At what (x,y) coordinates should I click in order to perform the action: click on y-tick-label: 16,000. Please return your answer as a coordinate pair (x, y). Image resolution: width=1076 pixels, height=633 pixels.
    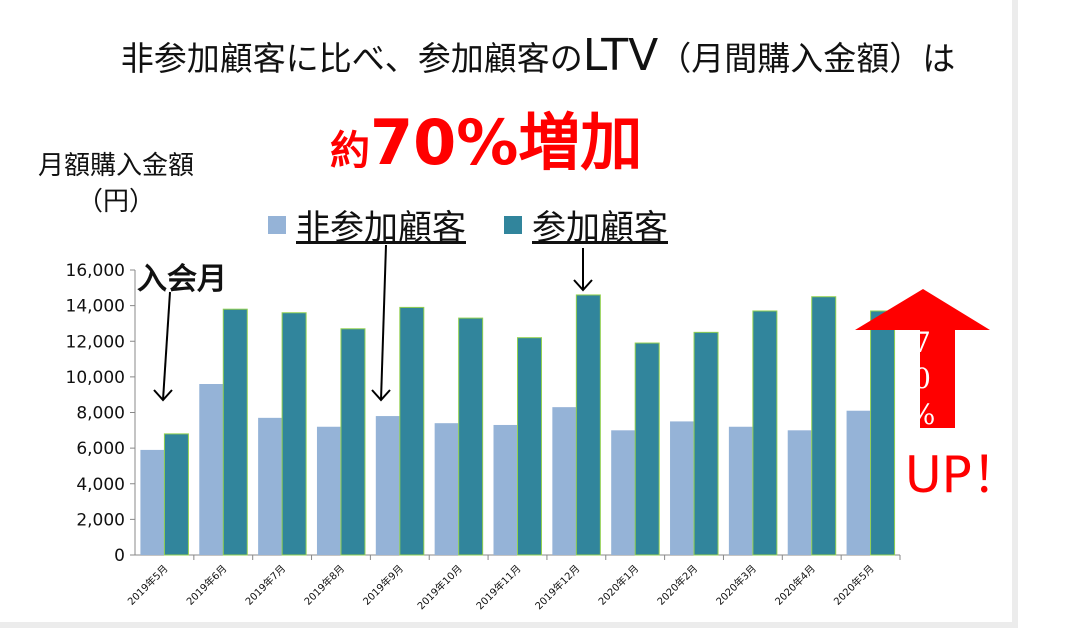
    Looking at the image, I should click on (95, 271).